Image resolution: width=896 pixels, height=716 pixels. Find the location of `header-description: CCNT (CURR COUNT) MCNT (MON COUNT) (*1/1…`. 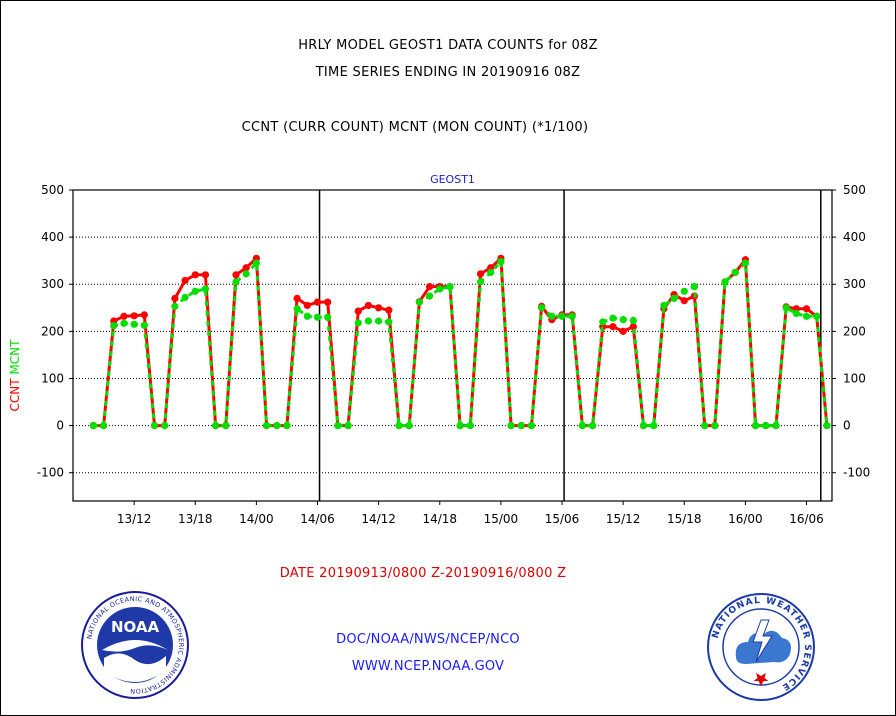

header-description: CCNT (CURR COUNT) MCNT (MON COUNT) (*1/1… is located at coordinates (415, 127).